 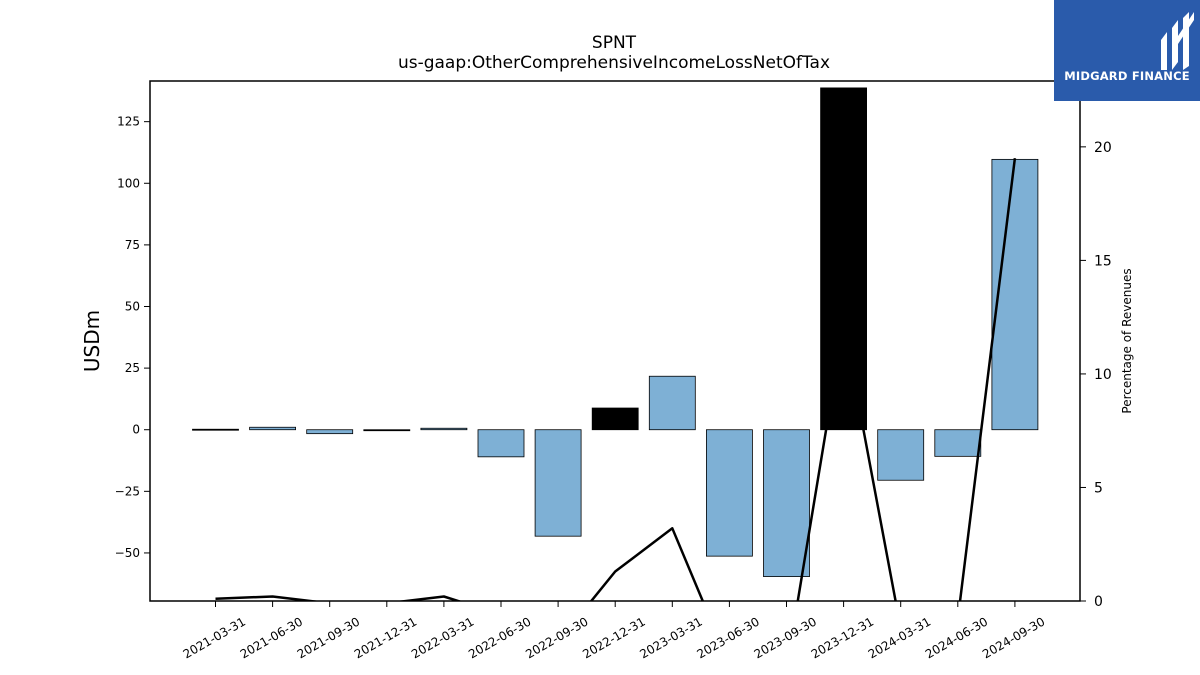 I want to click on x-tick-label: 2023-12-31, so click(x=842, y=637).